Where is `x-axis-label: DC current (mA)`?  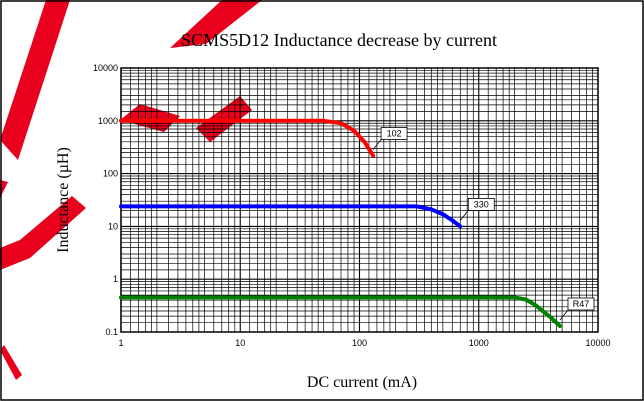 x-axis-label: DC current (mA) is located at coordinates (362, 382).